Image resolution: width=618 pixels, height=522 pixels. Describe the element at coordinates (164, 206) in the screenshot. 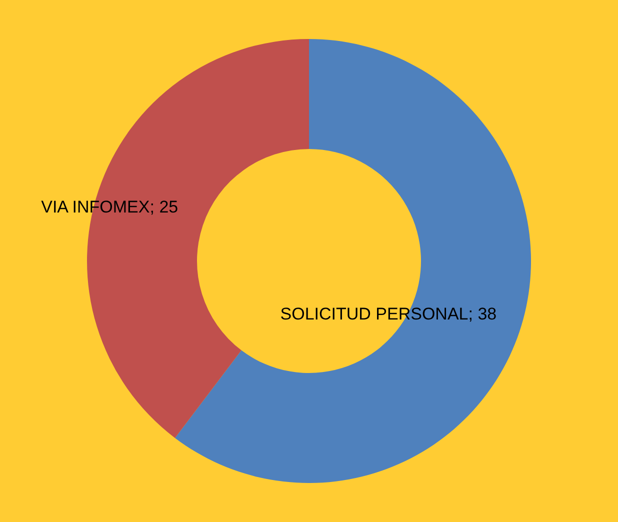

I see `data-label: ; 25` at that location.